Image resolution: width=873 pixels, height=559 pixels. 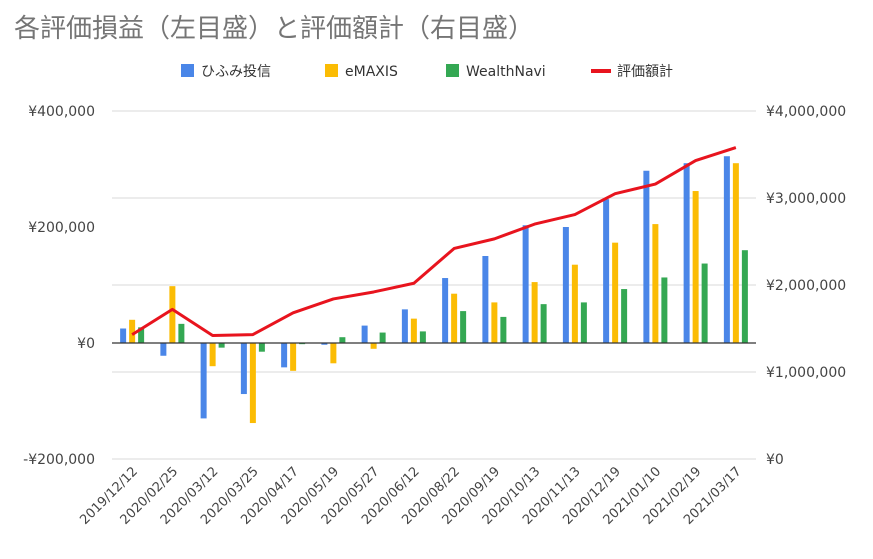 I want to click on chart-title: 各評価損益（左目盛）と評価額計（右目盛）, so click(x=274, y=29).